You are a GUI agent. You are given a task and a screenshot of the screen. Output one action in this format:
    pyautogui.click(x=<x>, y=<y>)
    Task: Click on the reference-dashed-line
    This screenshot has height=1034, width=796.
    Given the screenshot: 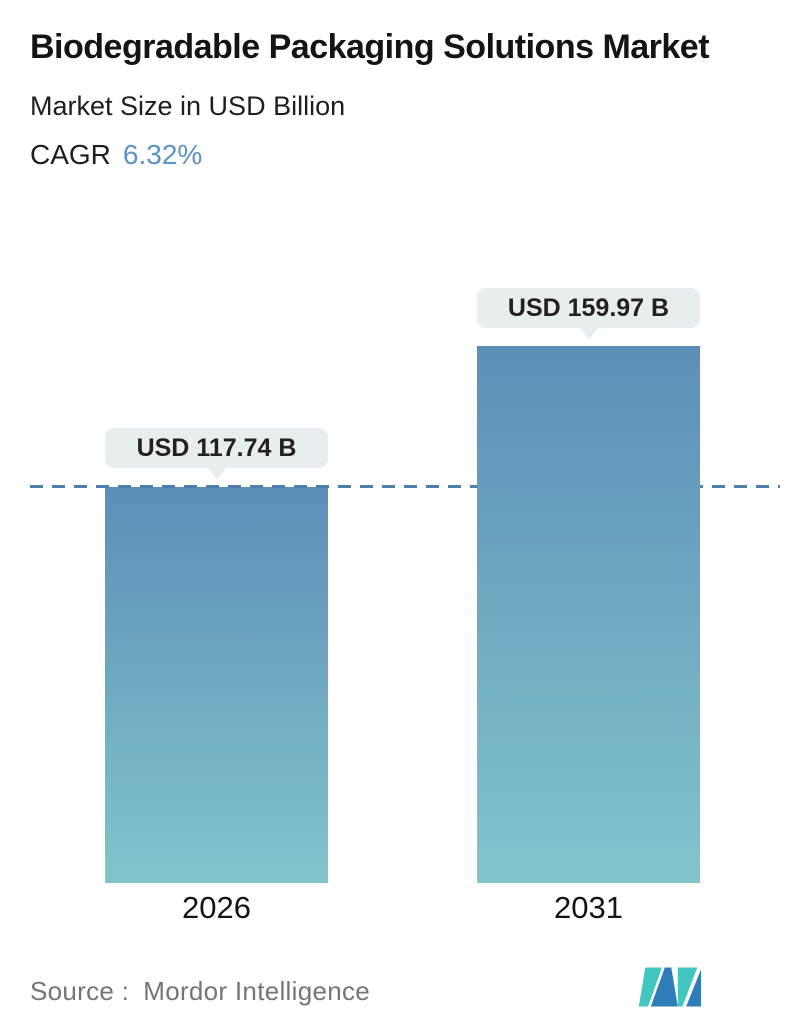 What is the action you would take?
    pyautogui.click(x=405, y=486)
    